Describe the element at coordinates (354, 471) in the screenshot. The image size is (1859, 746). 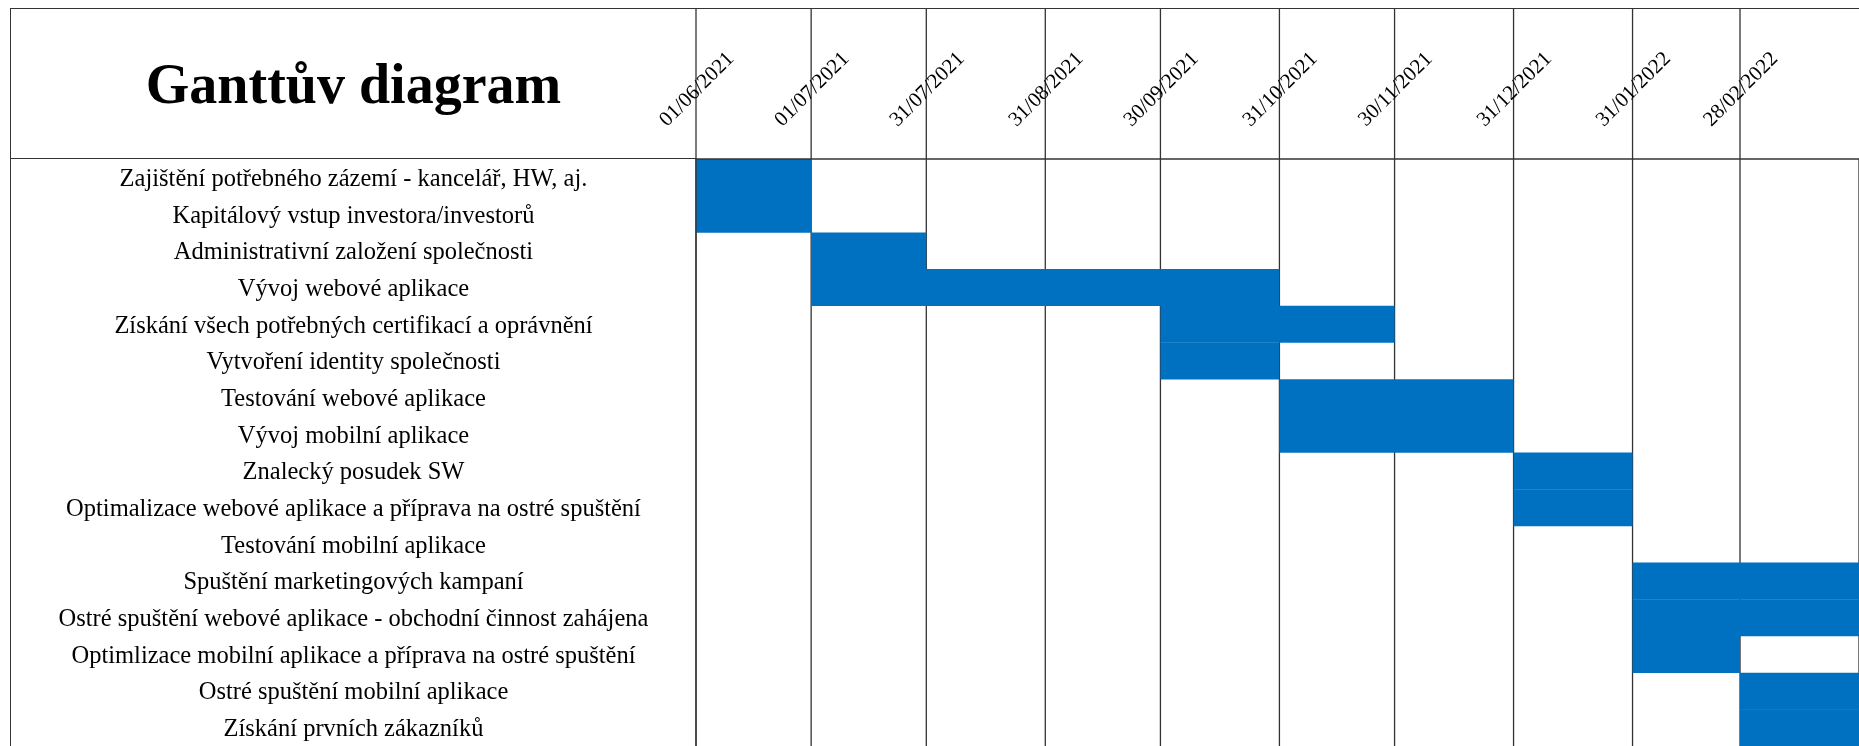
I see `y-tick-label: Znalecký posudek SW` at that location.